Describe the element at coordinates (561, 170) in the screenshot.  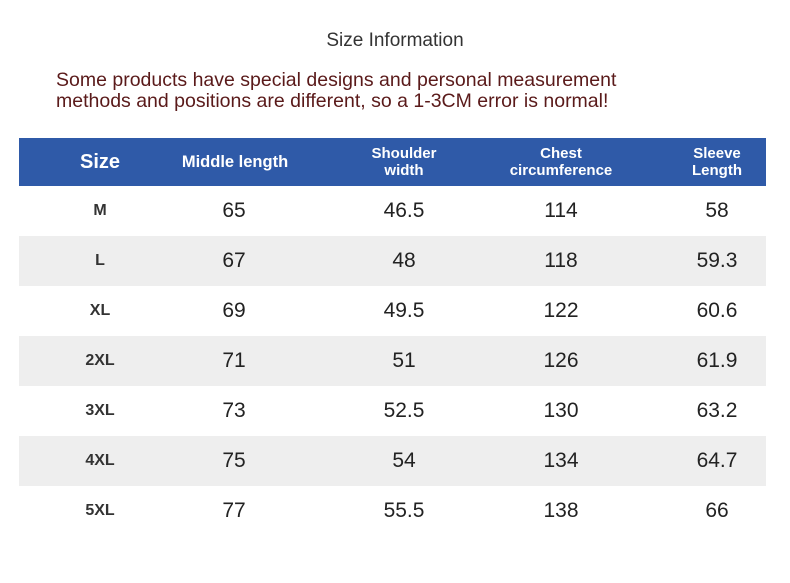
I see `header-chest-line-2: circumference` at that location.